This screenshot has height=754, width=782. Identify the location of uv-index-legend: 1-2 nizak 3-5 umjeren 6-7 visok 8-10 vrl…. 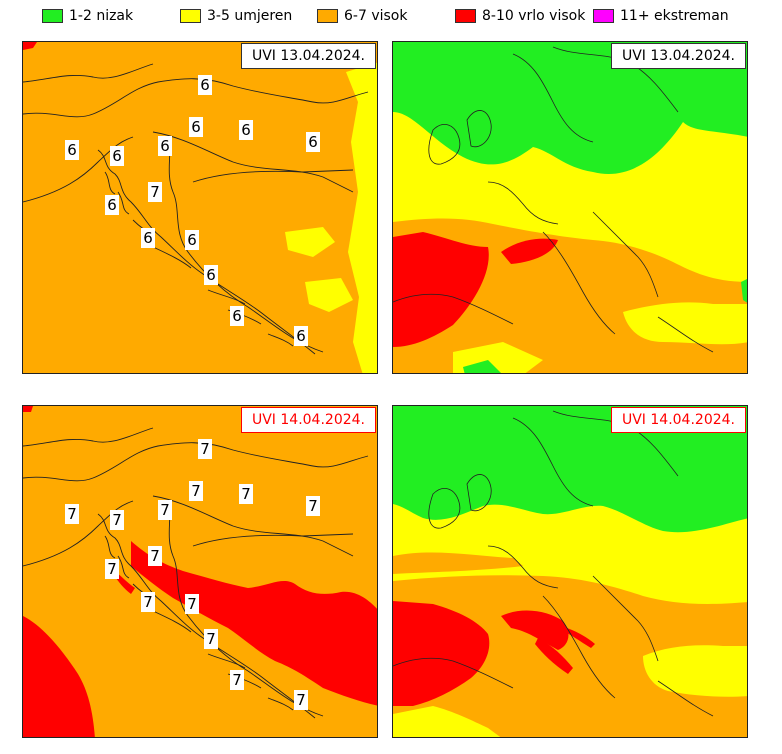
(391, 18).